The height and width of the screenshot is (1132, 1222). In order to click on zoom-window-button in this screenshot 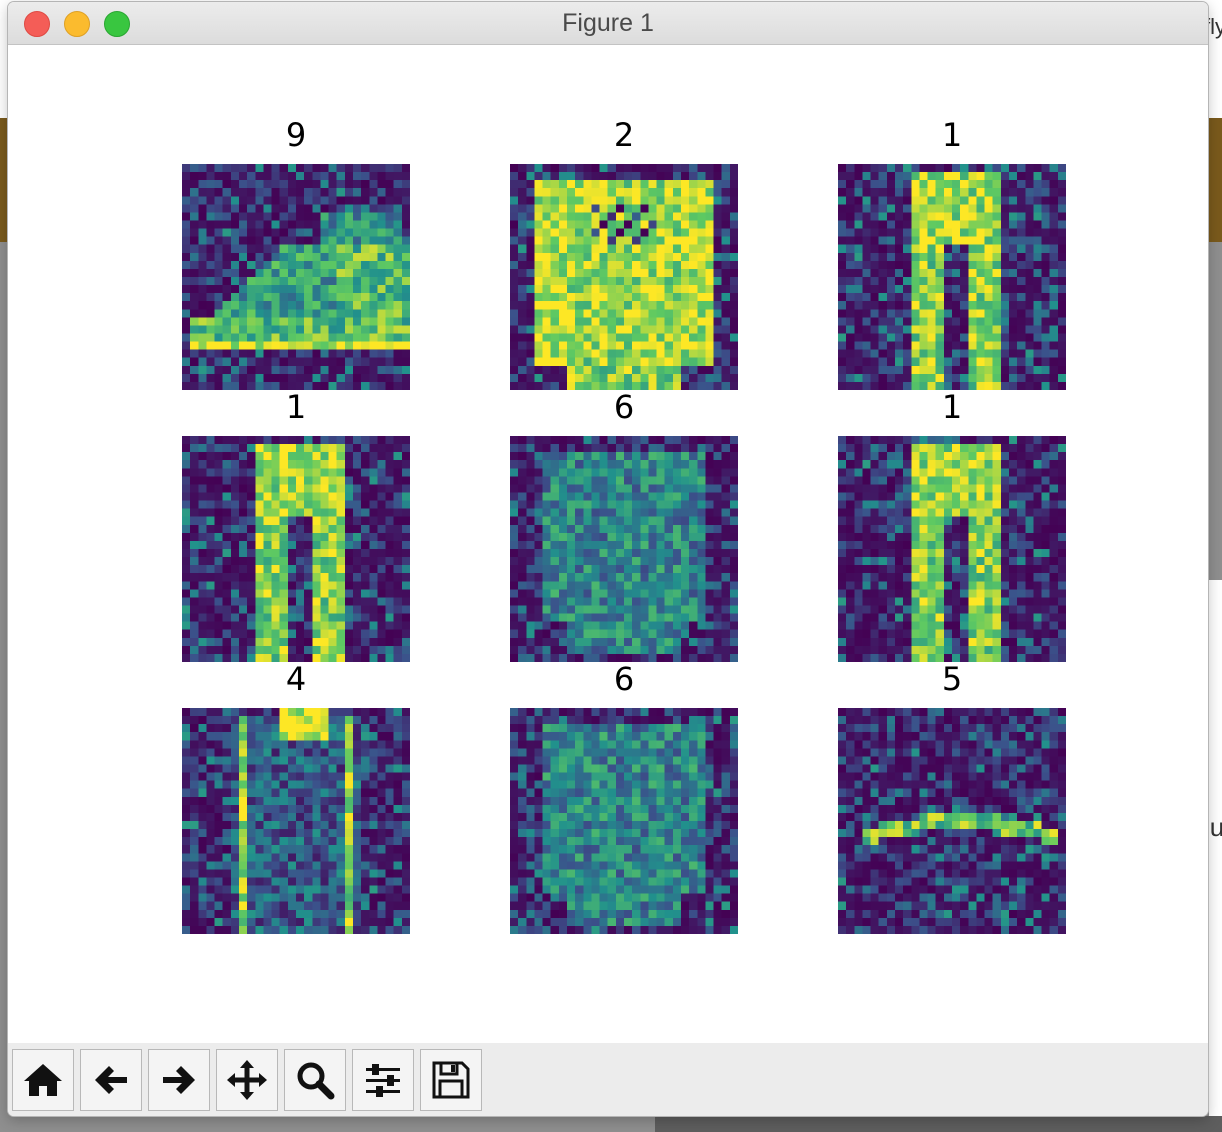, I will do `click(117, 24)`.